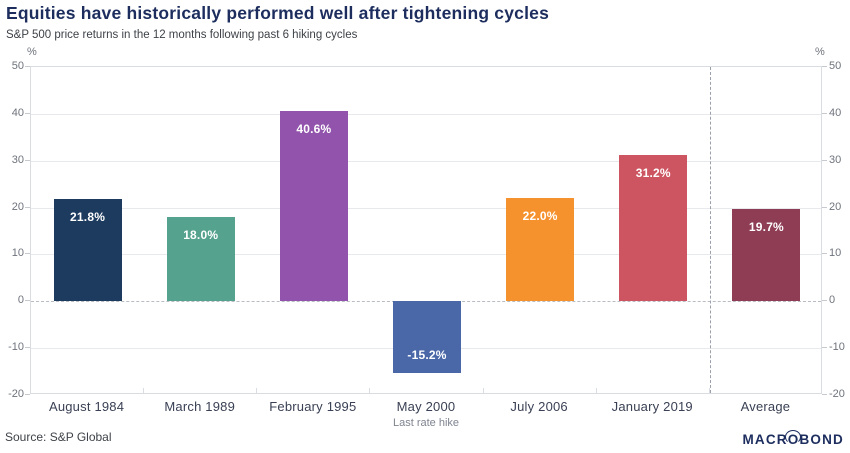  Describe the element at coordinates (20, 300) in the screenshot. I see `y-tick-label-left: 0` at that location.